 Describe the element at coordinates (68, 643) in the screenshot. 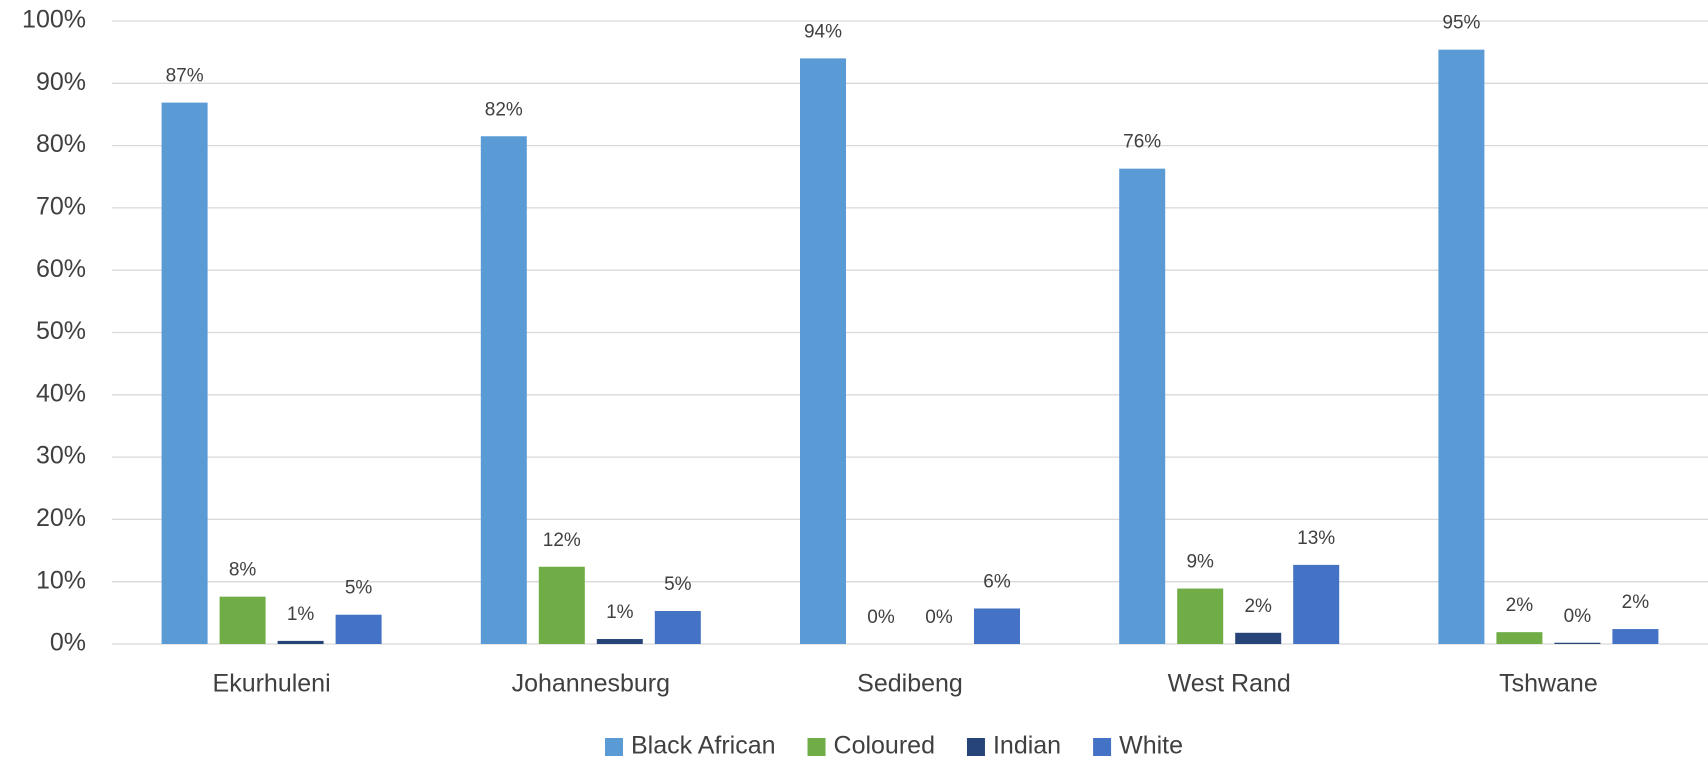

I see `y-tick-label: 0%` at that location.